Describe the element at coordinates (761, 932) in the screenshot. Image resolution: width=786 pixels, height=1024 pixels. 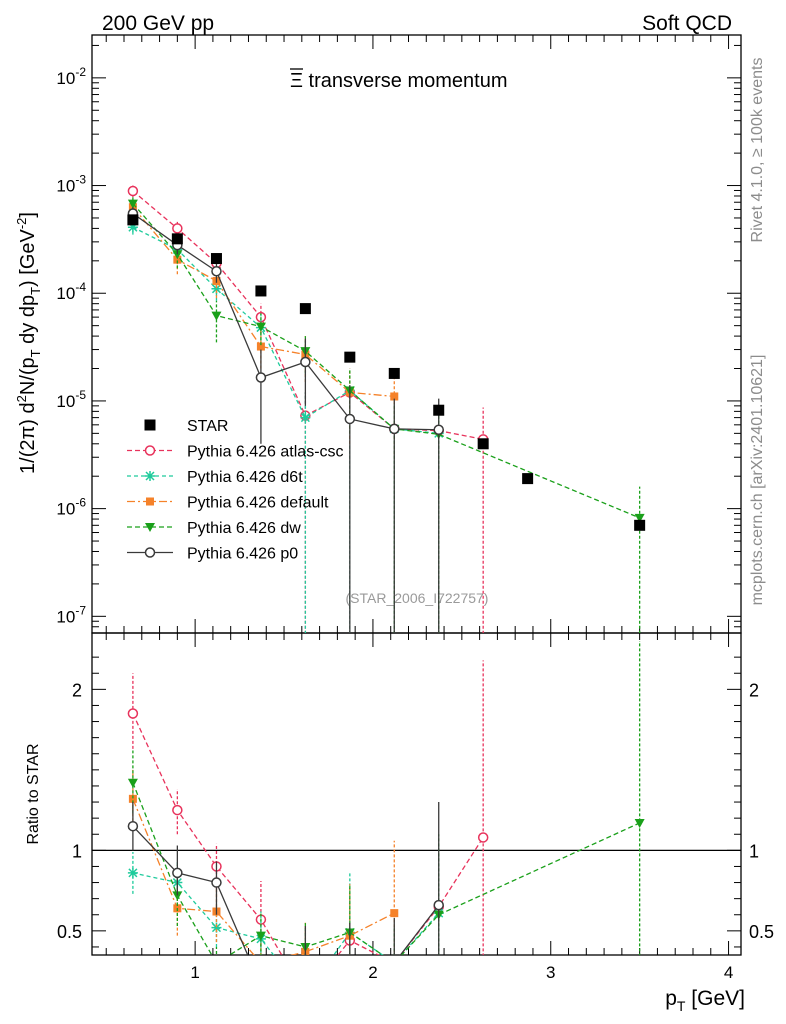
I see `ratio-y-tick-label-right: 0.5` at that location.